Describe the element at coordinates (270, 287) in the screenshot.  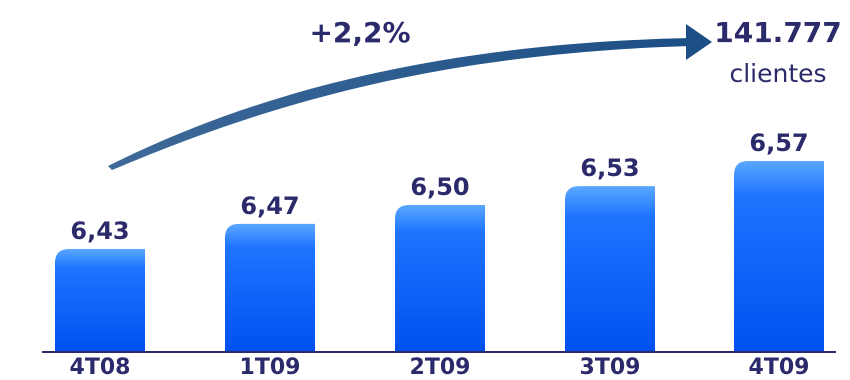
I see `bar-1T09` at that location.